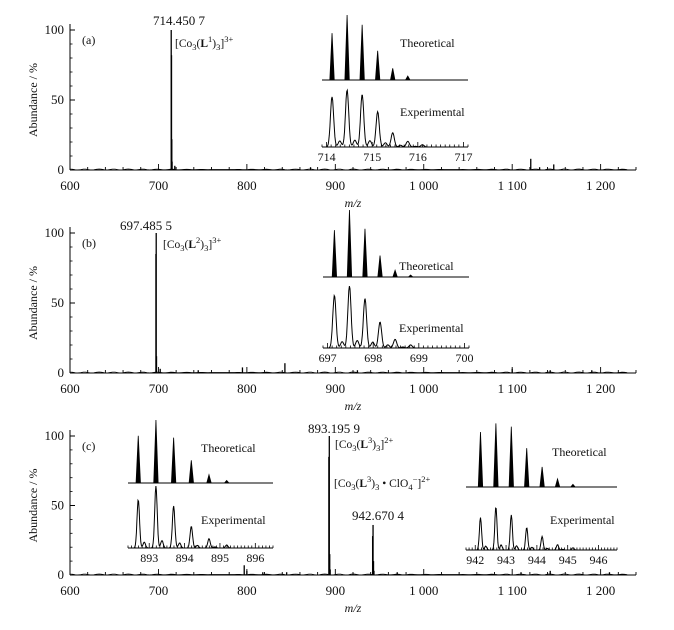  I want to click on main-peak-label: 697.485 5, so click(146, 225).